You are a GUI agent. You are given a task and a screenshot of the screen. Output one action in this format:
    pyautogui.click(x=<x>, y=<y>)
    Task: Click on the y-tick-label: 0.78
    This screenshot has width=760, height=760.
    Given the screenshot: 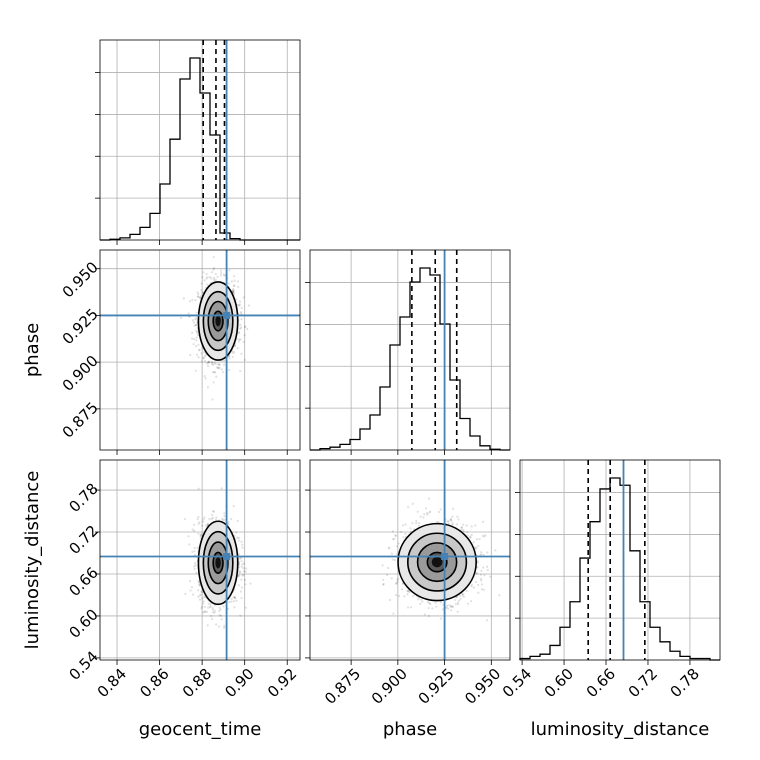 What is the action you would take?
    pyautogui.click(x=83, y=498)
    